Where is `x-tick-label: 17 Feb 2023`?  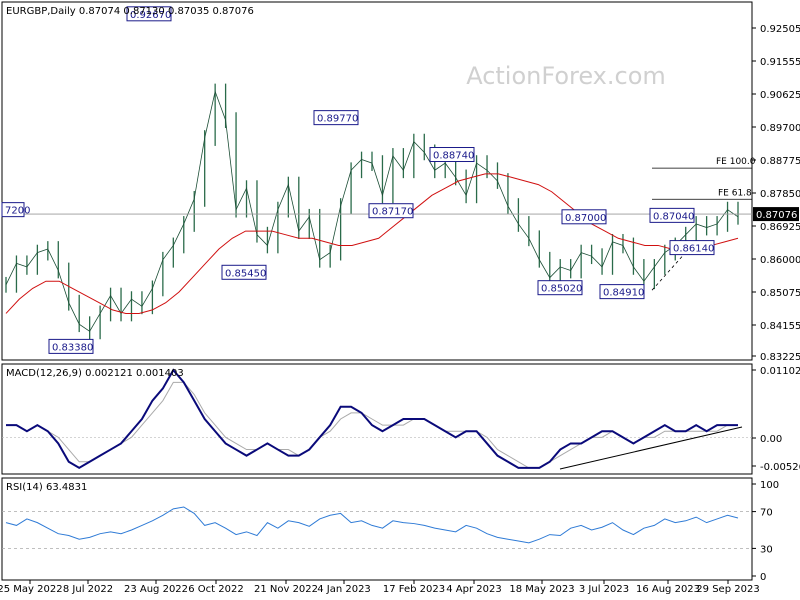
x-tick-label: 17 Feb 2023 is located at coordinates (414, 589).